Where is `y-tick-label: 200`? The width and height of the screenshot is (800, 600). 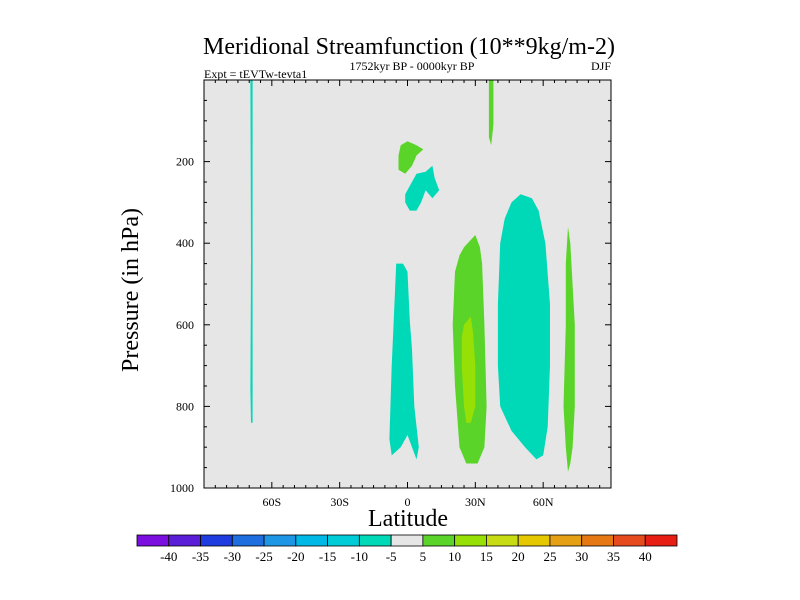
y-tick-label: 200 is located at coordinates (185, 162).